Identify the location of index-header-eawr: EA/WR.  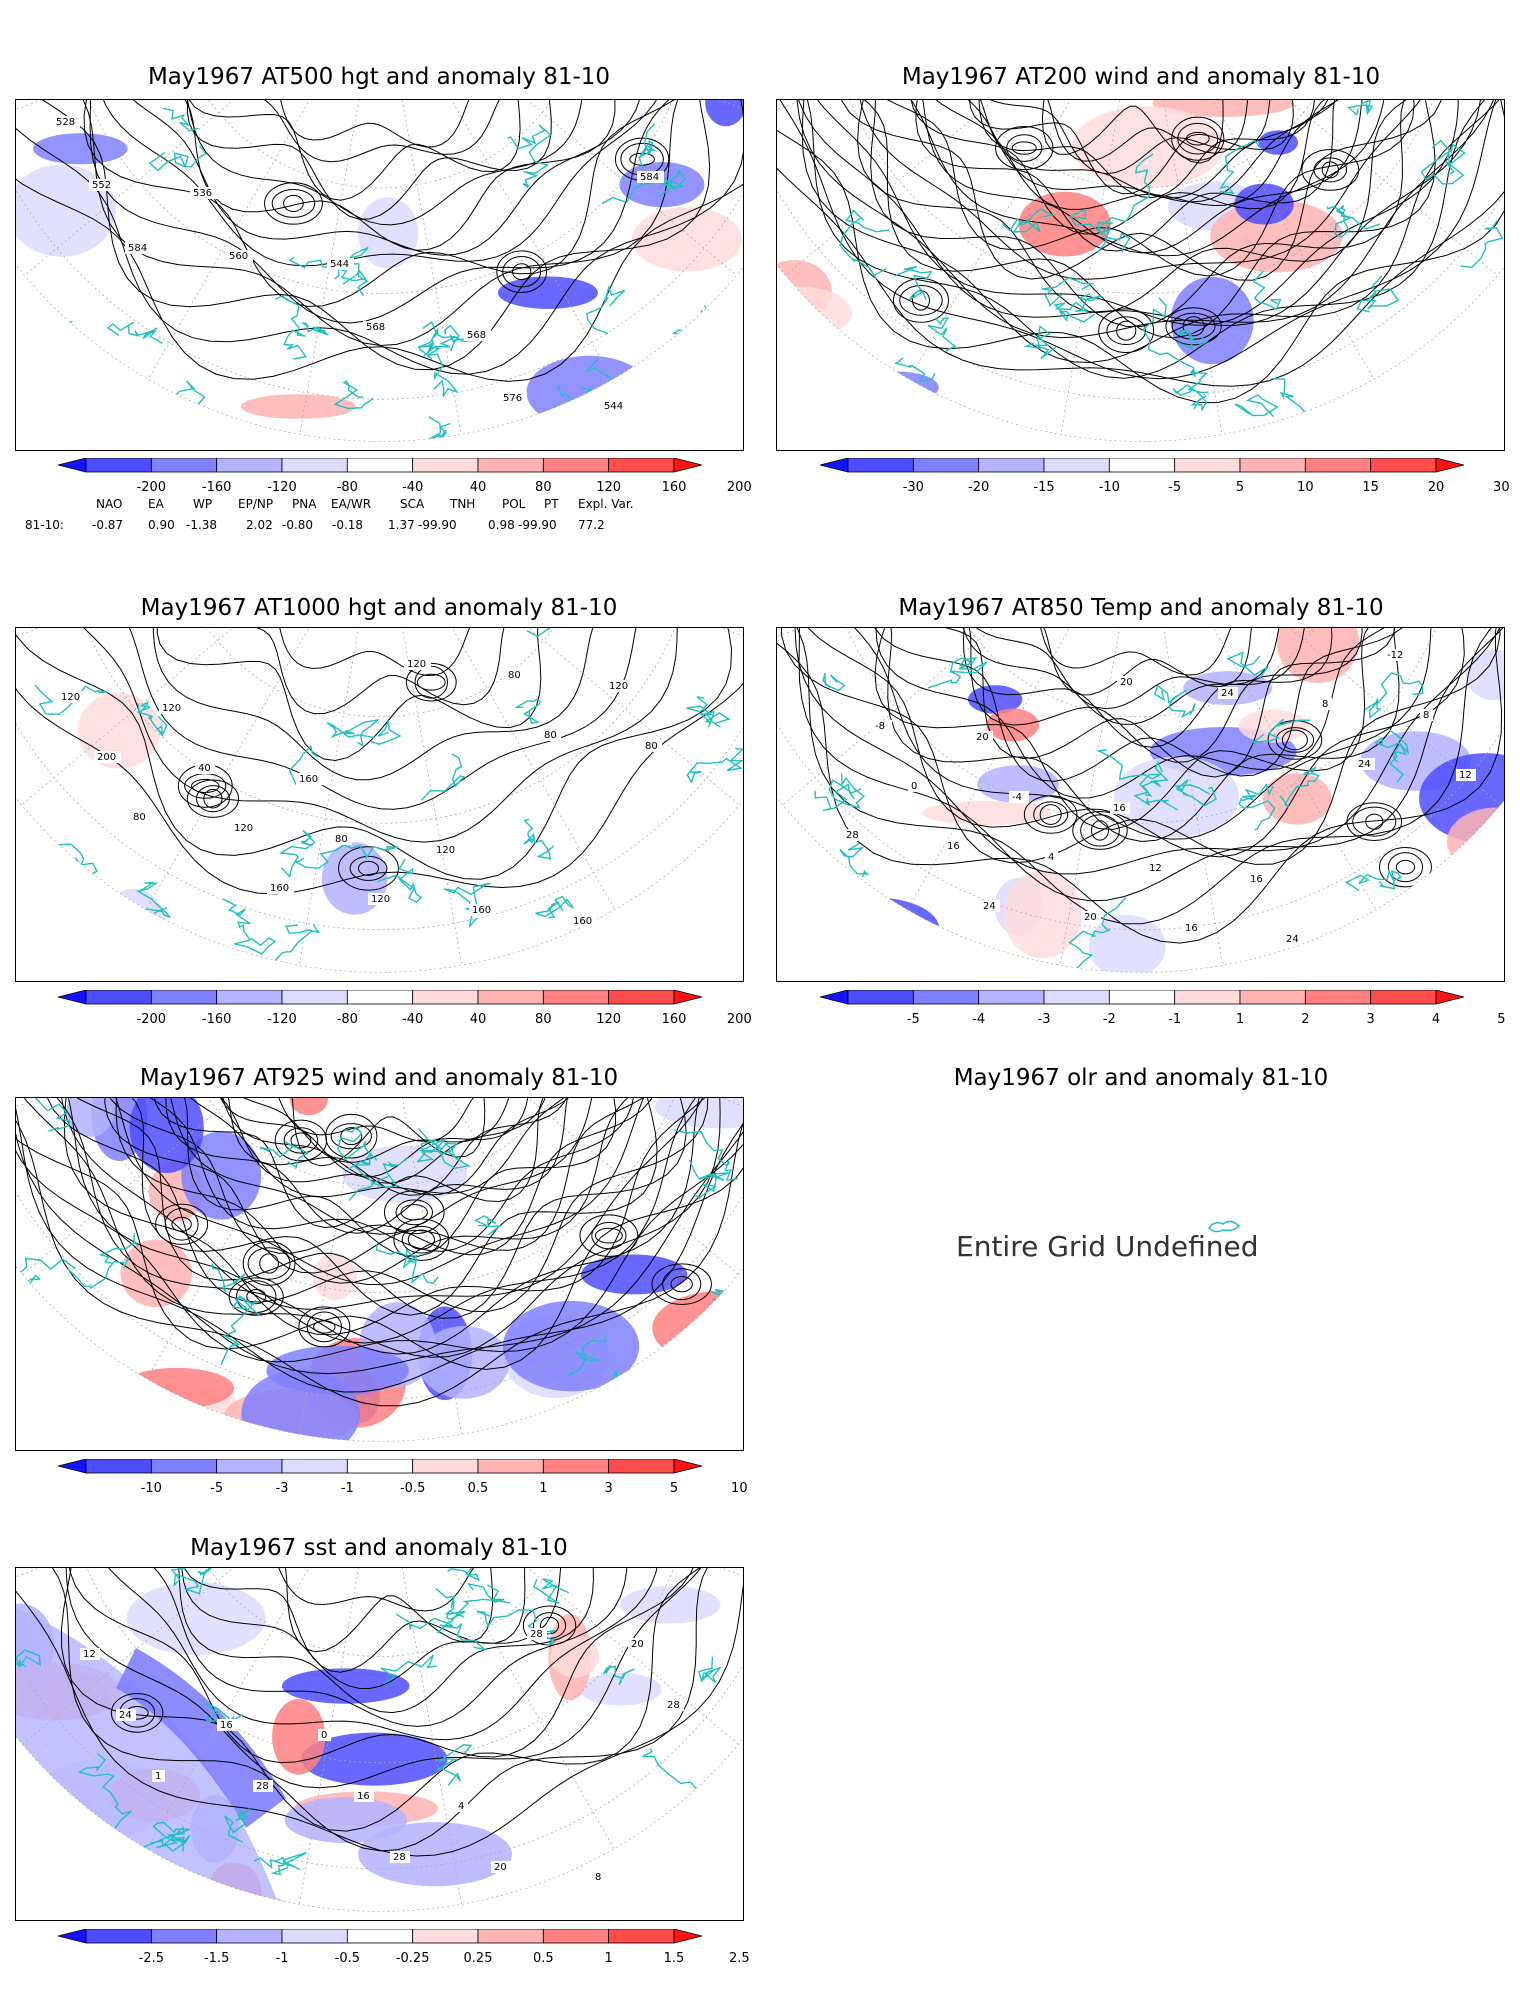
(351, 504).